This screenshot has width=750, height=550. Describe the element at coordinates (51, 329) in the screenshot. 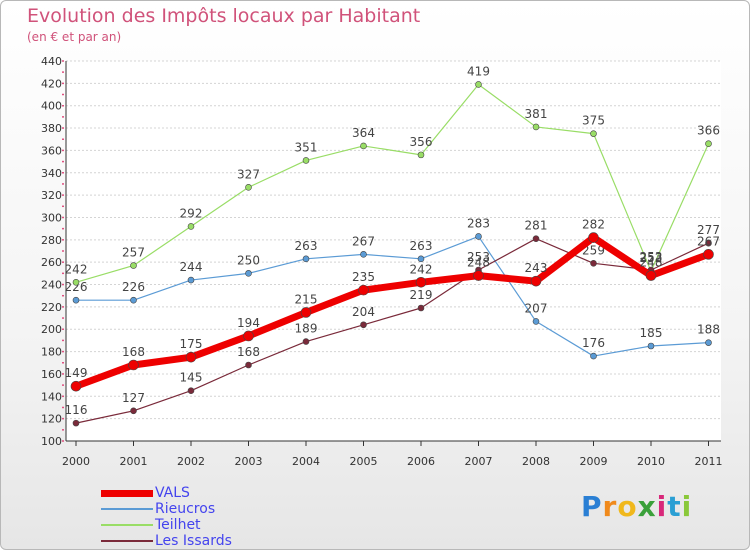

I see `y-tick-label: 200` at that location.